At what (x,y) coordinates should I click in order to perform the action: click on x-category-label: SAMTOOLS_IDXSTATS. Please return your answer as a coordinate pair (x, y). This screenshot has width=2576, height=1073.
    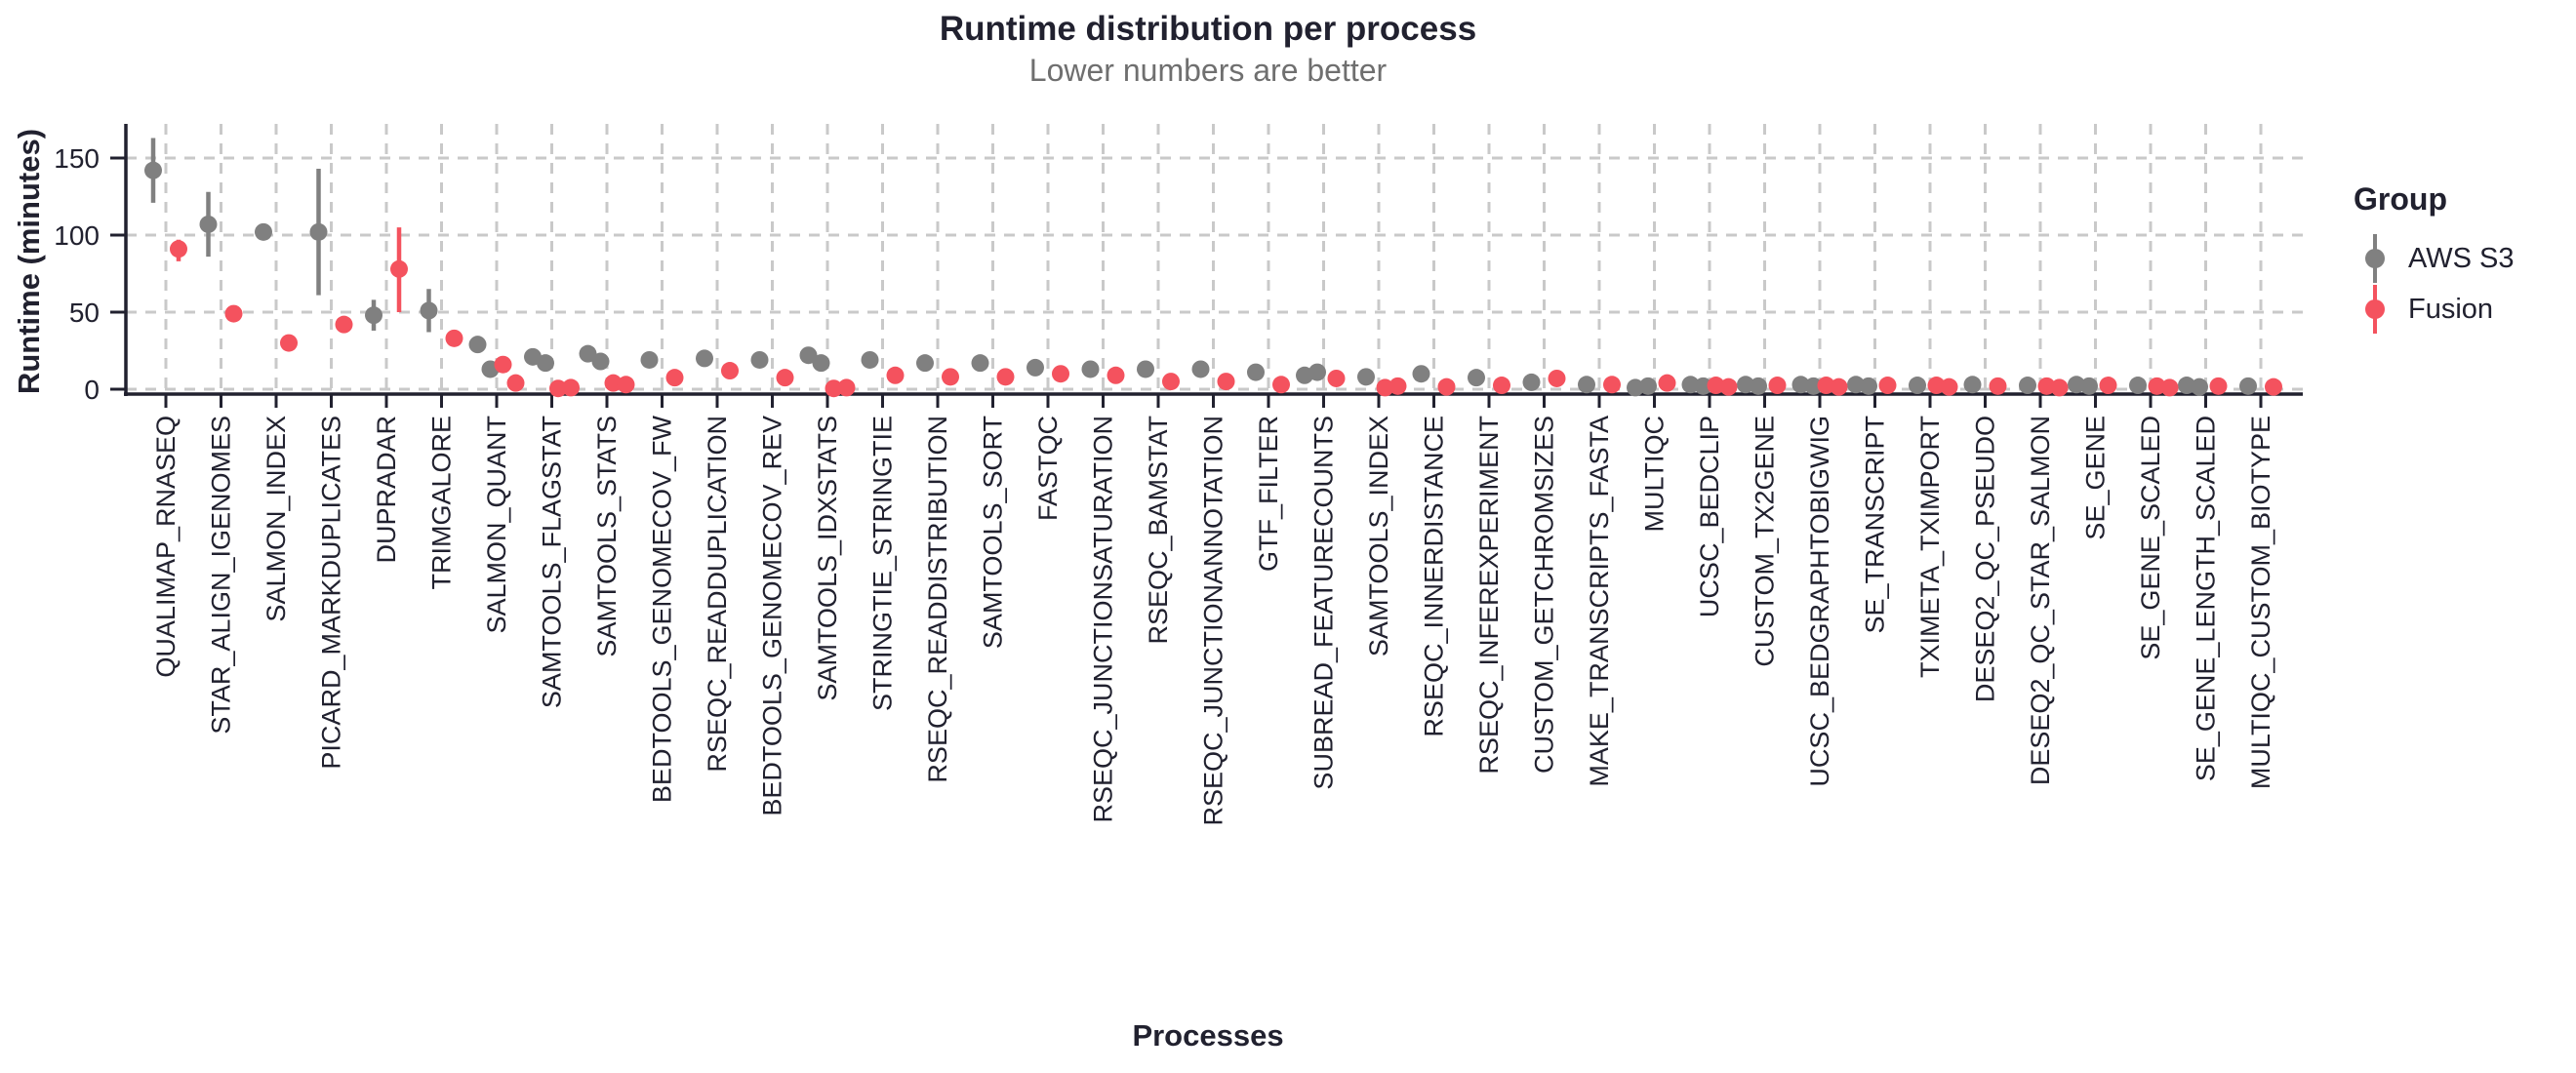
    Looking at the image, I should click on (827, 559).